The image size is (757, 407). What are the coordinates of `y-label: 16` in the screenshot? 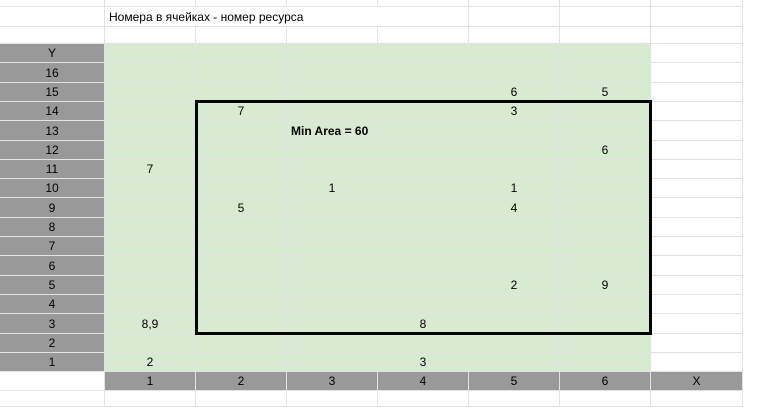 It's located at (52, 73).